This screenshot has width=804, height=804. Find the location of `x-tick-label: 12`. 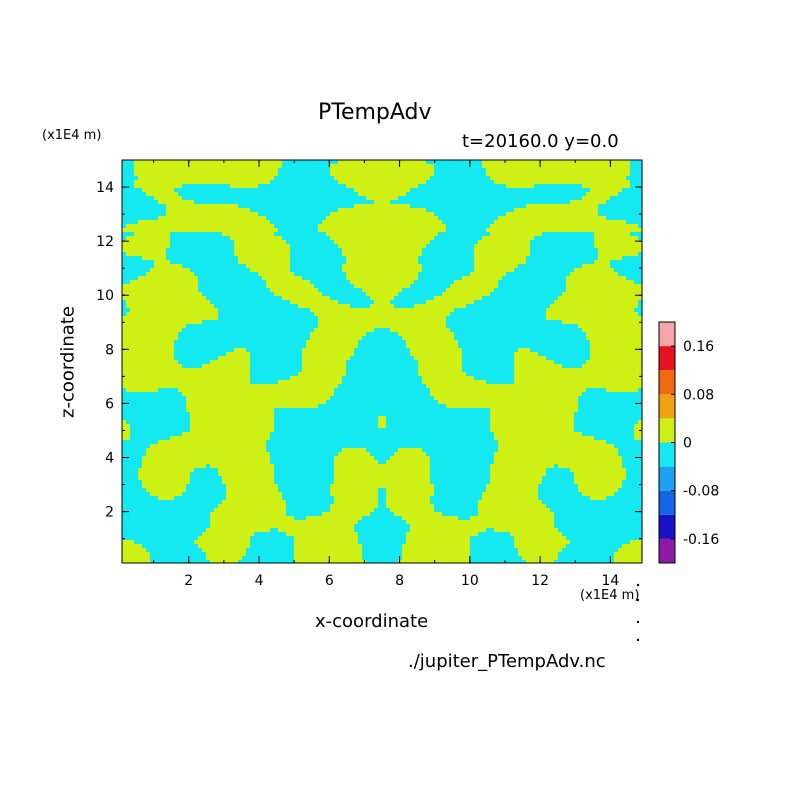

x-tick-label: 12 is located at coordinates (540, 581).